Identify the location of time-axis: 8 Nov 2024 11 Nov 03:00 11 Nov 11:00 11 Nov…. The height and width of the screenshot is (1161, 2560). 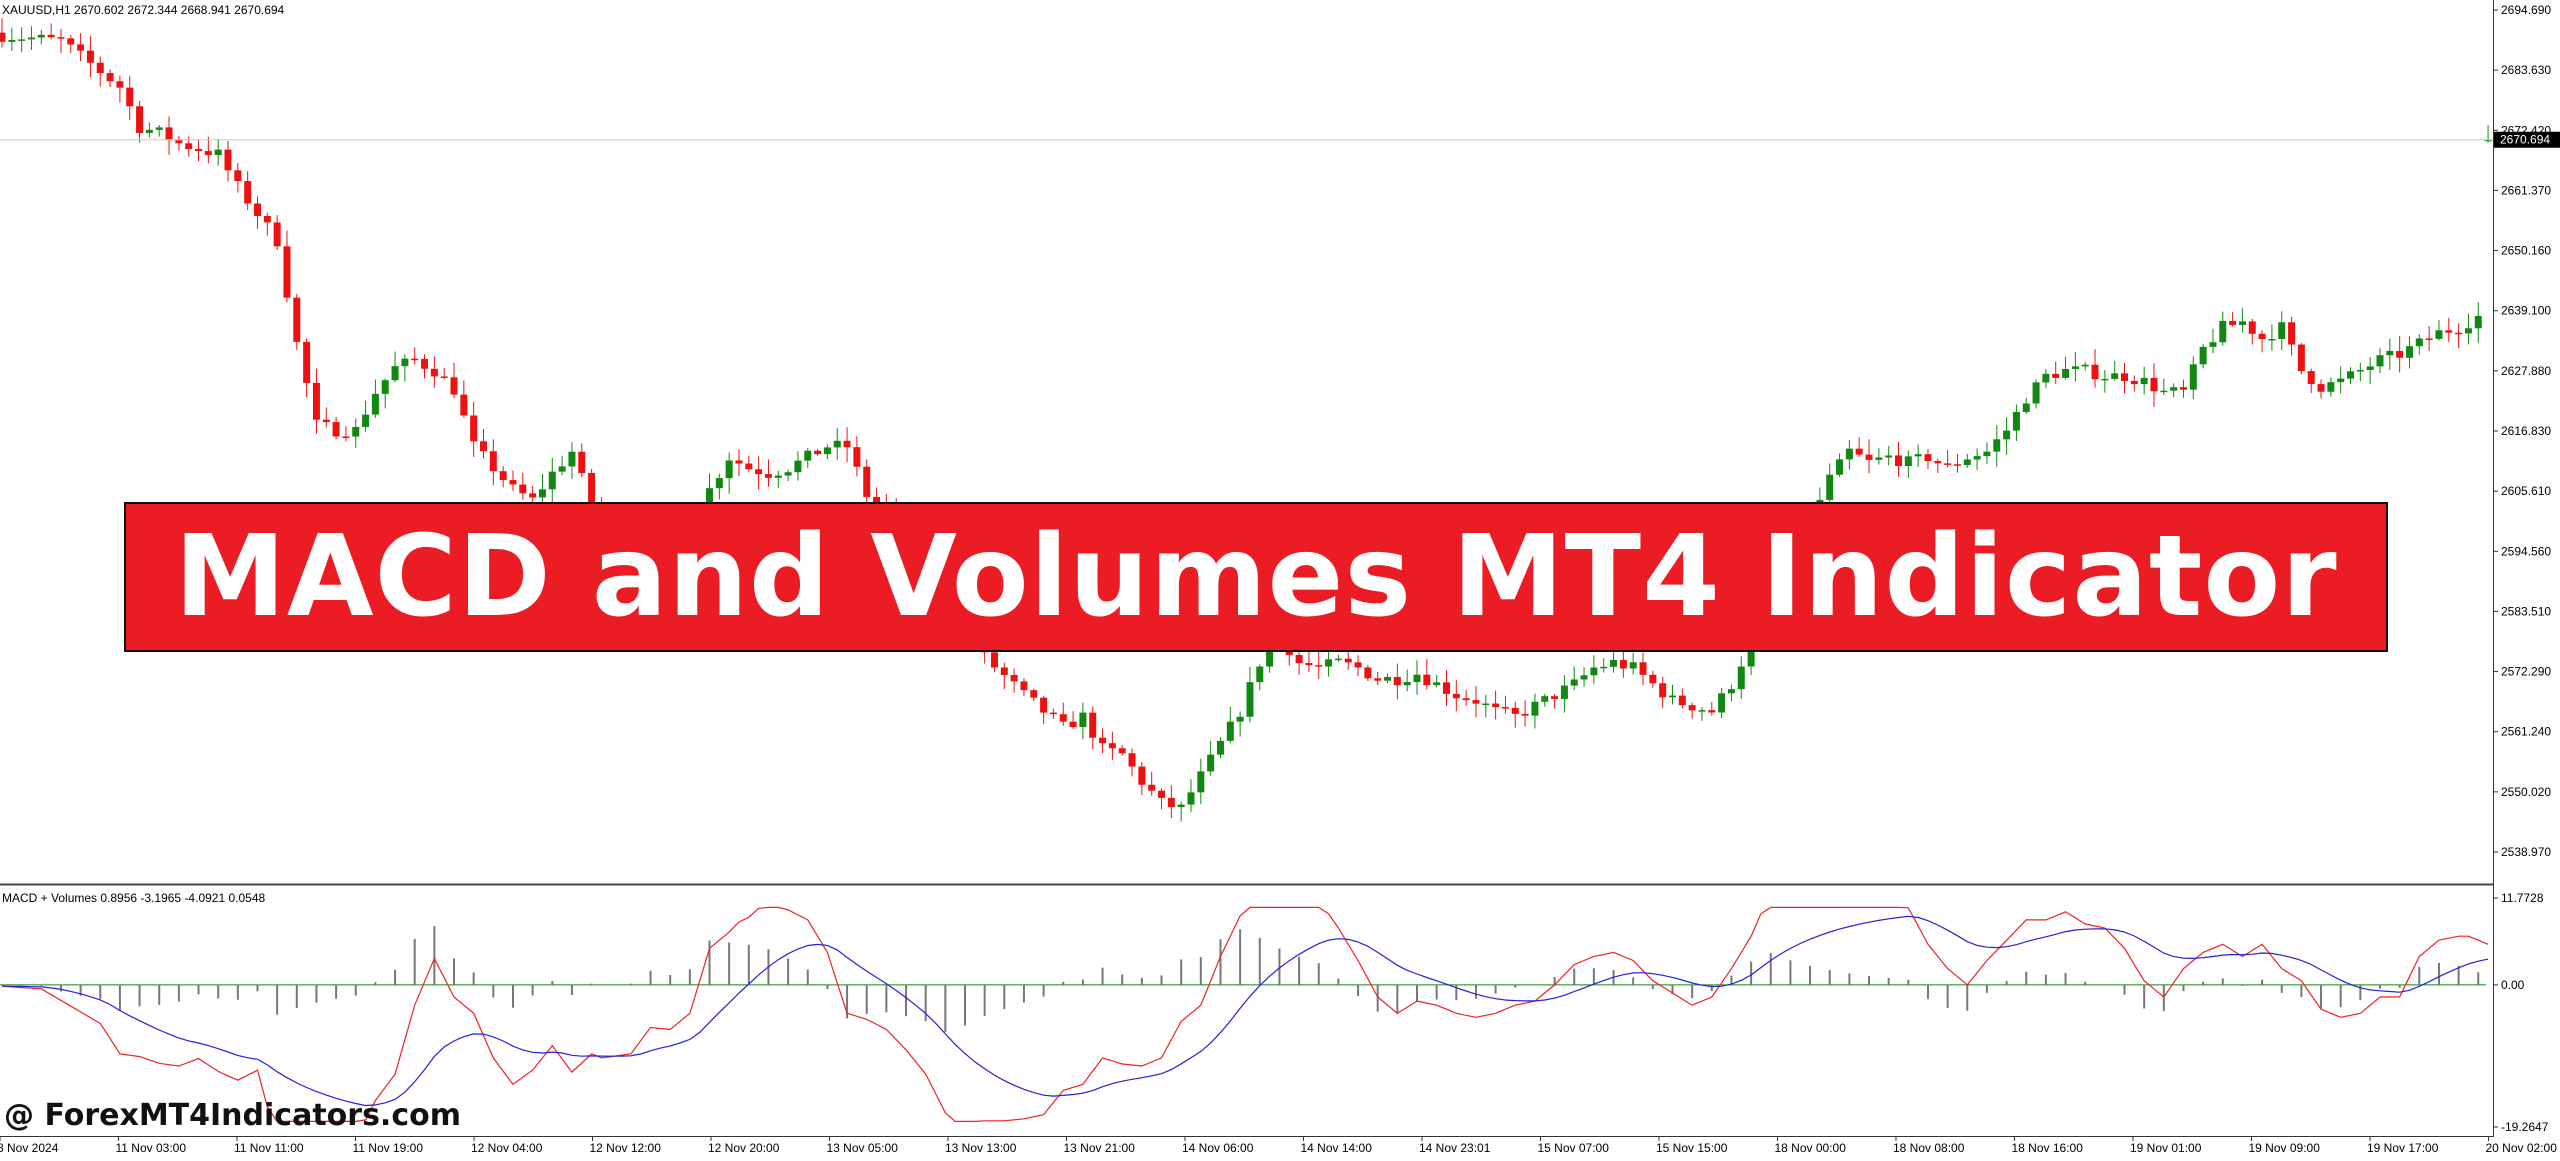
(1278, 1146).